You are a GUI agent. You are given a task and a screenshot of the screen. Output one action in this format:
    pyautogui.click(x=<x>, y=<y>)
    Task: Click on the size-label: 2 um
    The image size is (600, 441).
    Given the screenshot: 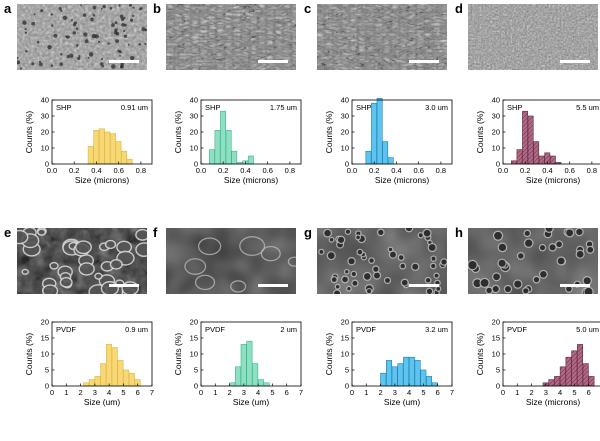 What is the action you would take?
    pyautogui.click(x=288, y=329)
    